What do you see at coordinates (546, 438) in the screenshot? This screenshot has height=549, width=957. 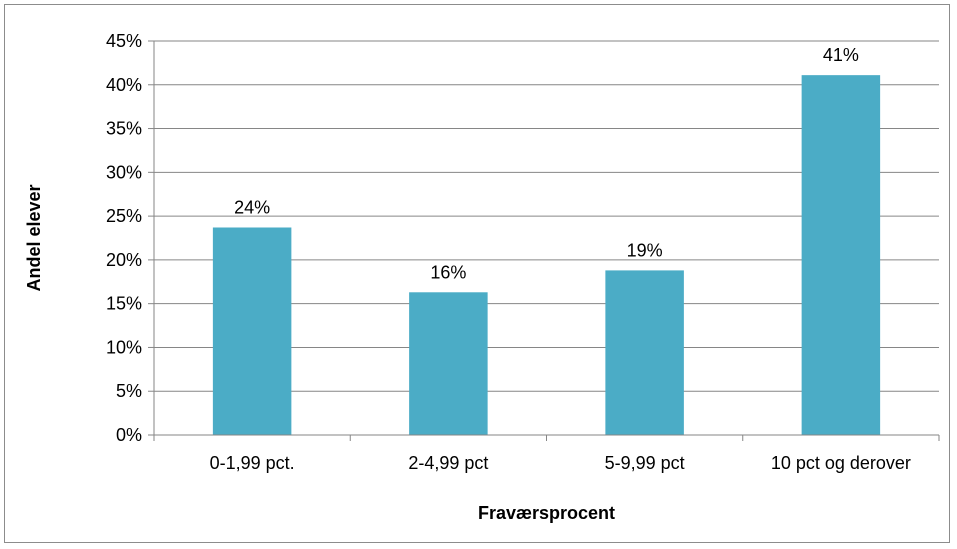 I see `x-axis-ticks` at bounding box center [546, 438].